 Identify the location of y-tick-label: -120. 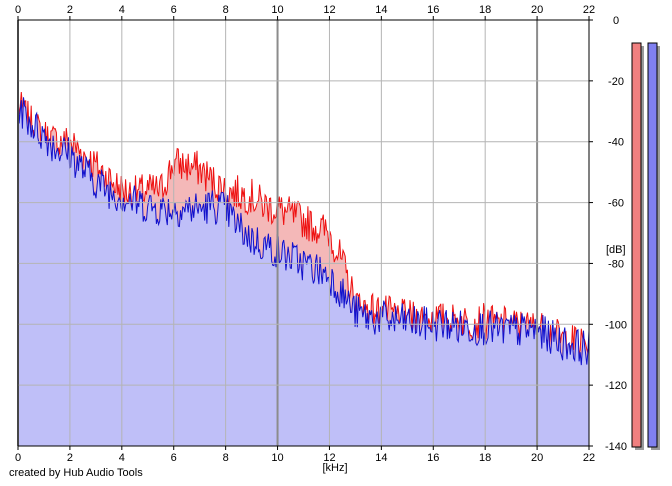
(616, 386).